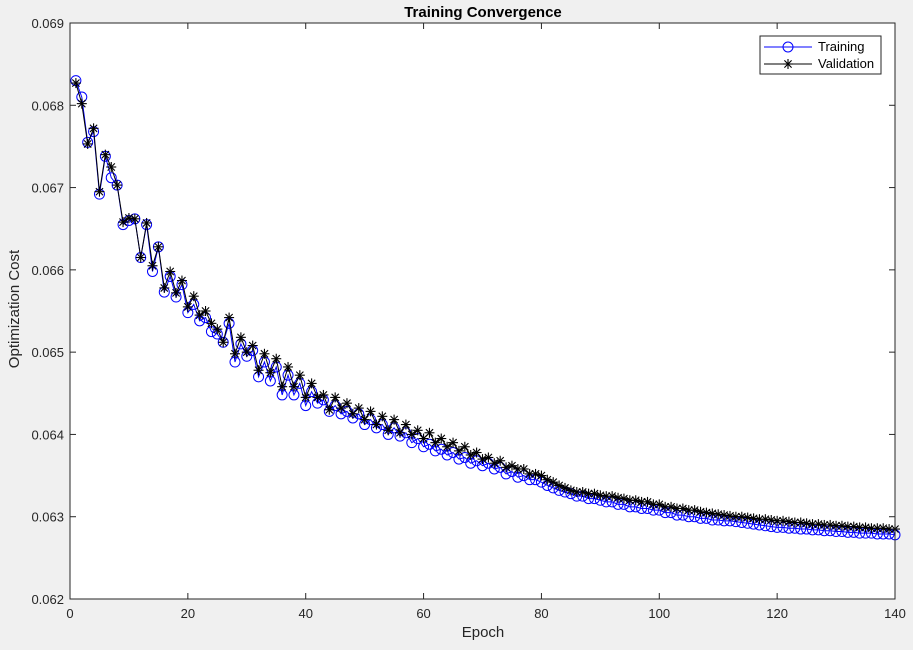 The height and width of the screenshot is (650, 913). Describe the element at coordinates (47, 352) in the screenshot. I see `y-tick-label: 0.065` at that location.